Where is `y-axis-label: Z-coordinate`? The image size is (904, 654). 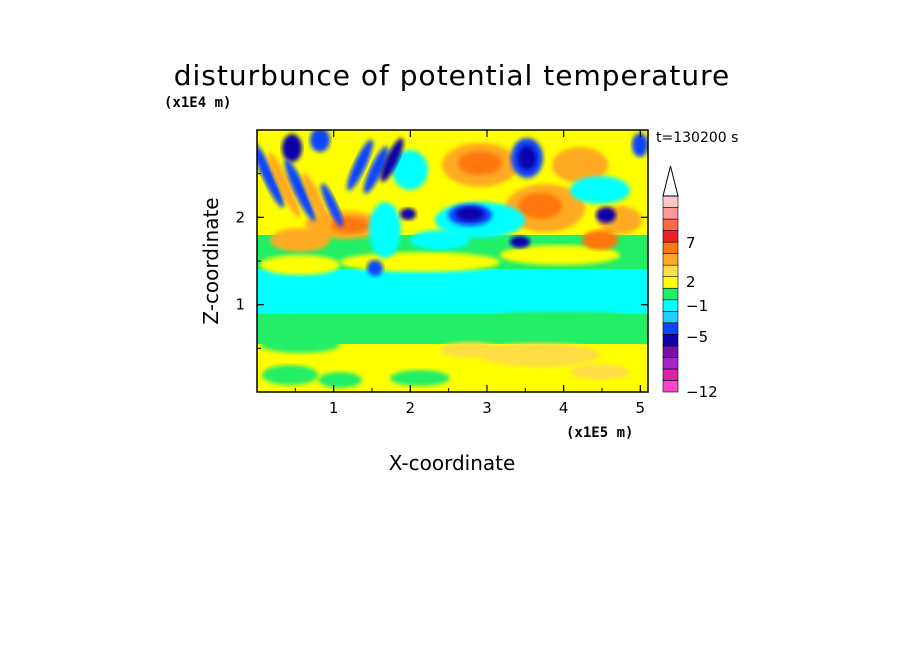 y-axis-label: Z-coordinate is located at coordinates (211, 260).